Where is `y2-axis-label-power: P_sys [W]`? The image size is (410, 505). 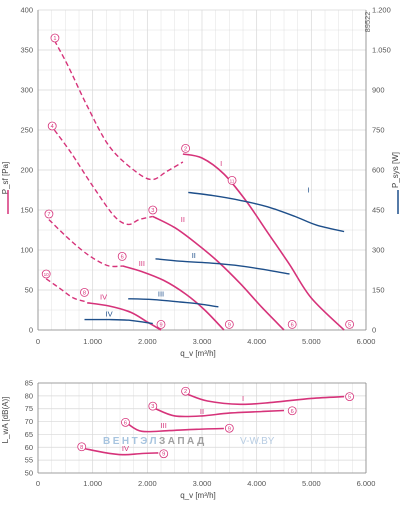
y2-axis-label-power: P_sys [W] is located at coordinates (395, 170).